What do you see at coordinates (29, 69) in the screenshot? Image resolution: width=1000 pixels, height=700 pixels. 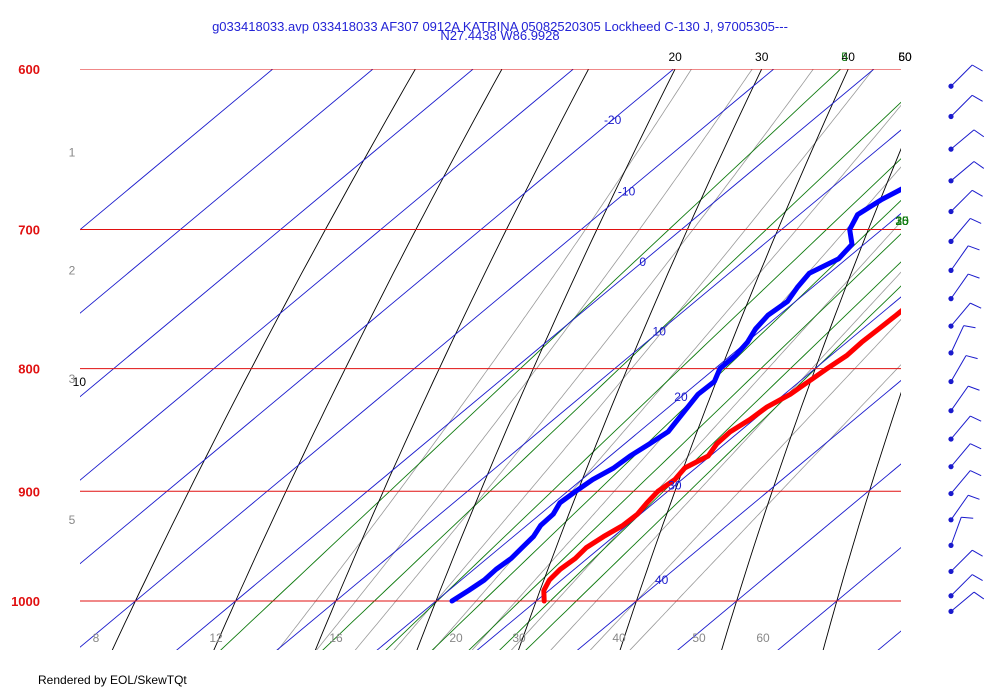 I see `pressure-label: 600` at bounding box center [29, 69].